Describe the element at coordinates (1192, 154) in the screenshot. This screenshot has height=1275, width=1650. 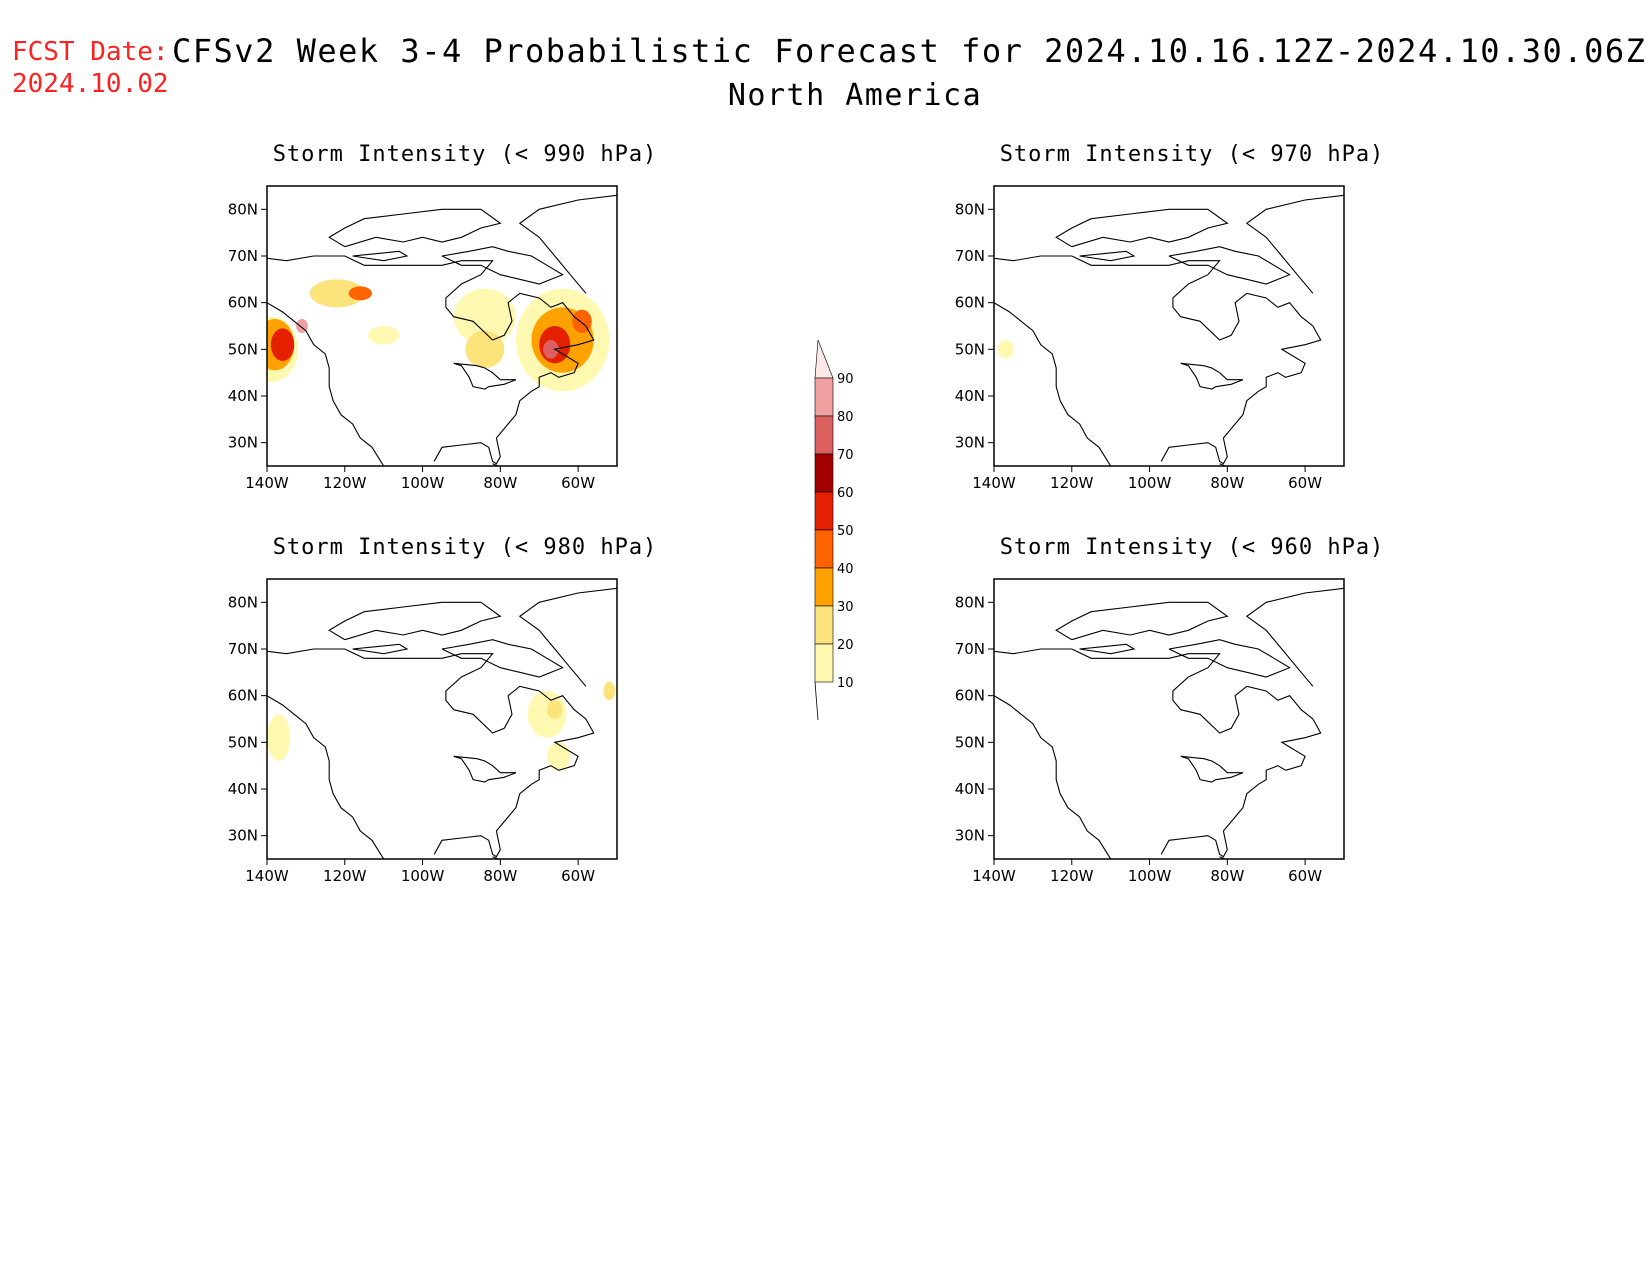
I see `panel-title-970: Storm Intensity (< 970 hPa)` at that location.